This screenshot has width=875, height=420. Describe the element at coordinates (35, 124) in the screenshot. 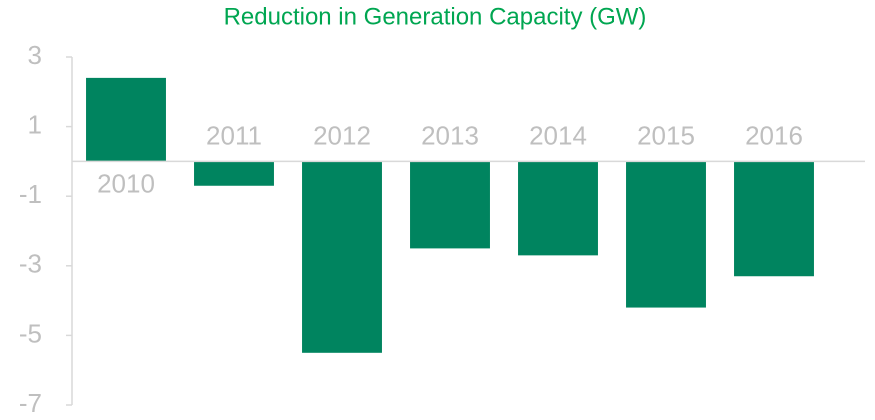

I see `y-tick-label: 1` at that location.